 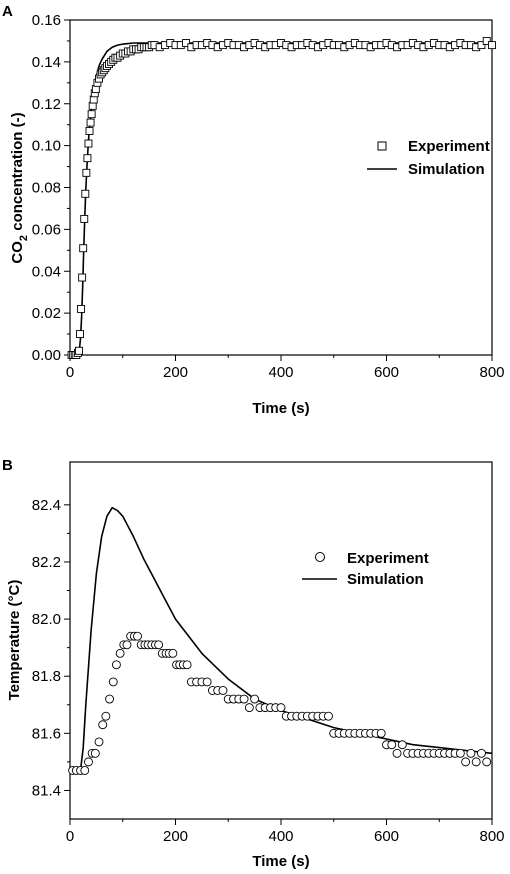 I want to click on panel-a-y-axis: 0.00 0.02 0.04 0.06 0.08 0.10 0.12 0.14 0.16, so click(x=51, y=188).